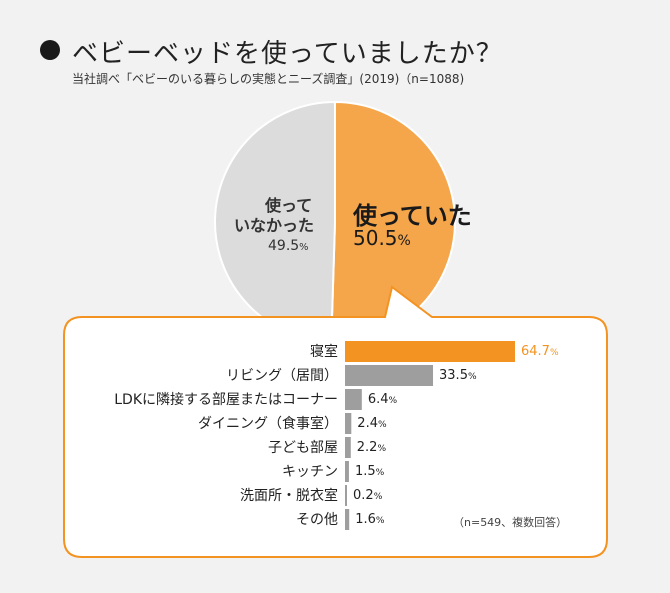  I want to click on page-title: ベビーベッドを使っていましたか？, so click(287, 54).